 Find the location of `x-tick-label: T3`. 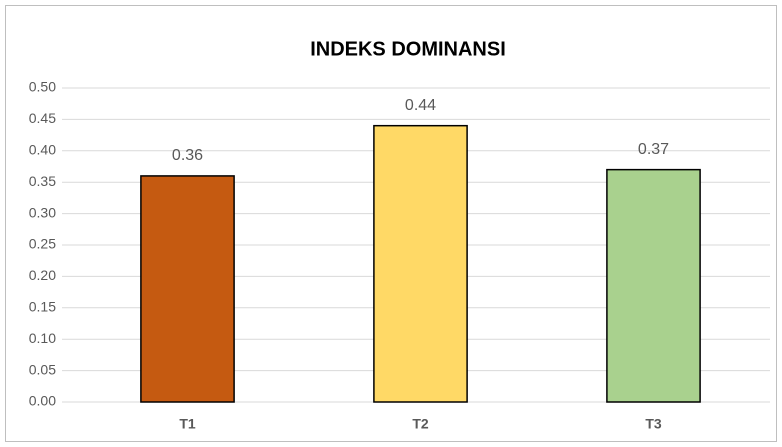

x-tick-label: T3 is located at coordinates (653, 424).